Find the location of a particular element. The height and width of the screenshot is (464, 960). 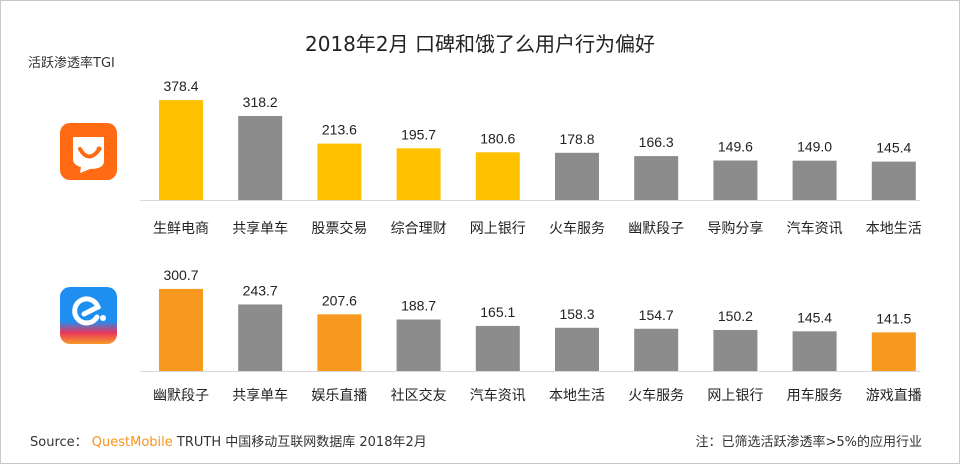

category-label: 生鲜电商 is located at coordinates (181, 229).